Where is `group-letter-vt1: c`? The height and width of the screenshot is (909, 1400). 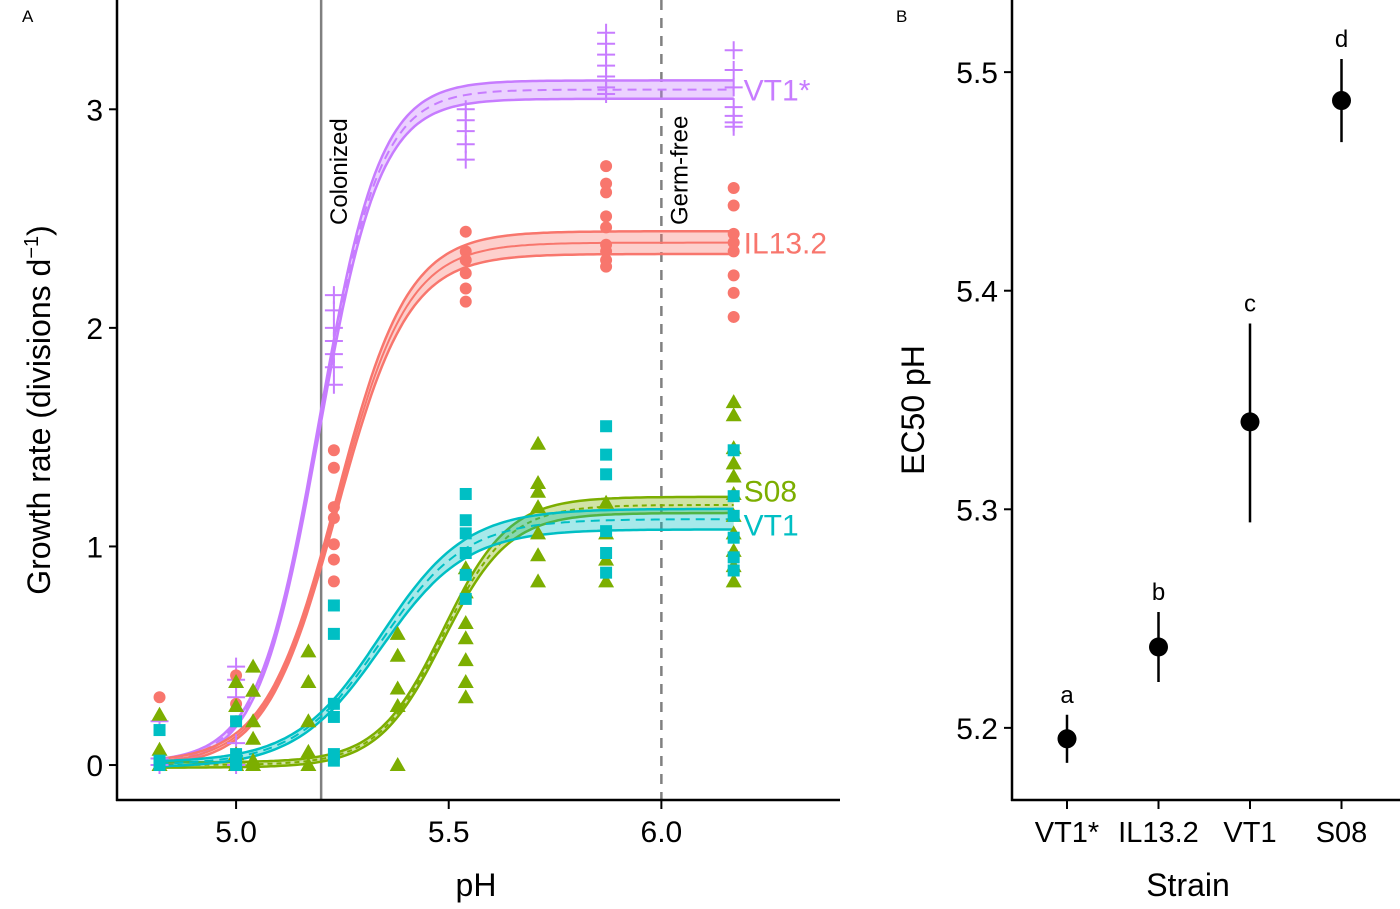 group-letter-vt1: c is located at coordinates (1250, 303).